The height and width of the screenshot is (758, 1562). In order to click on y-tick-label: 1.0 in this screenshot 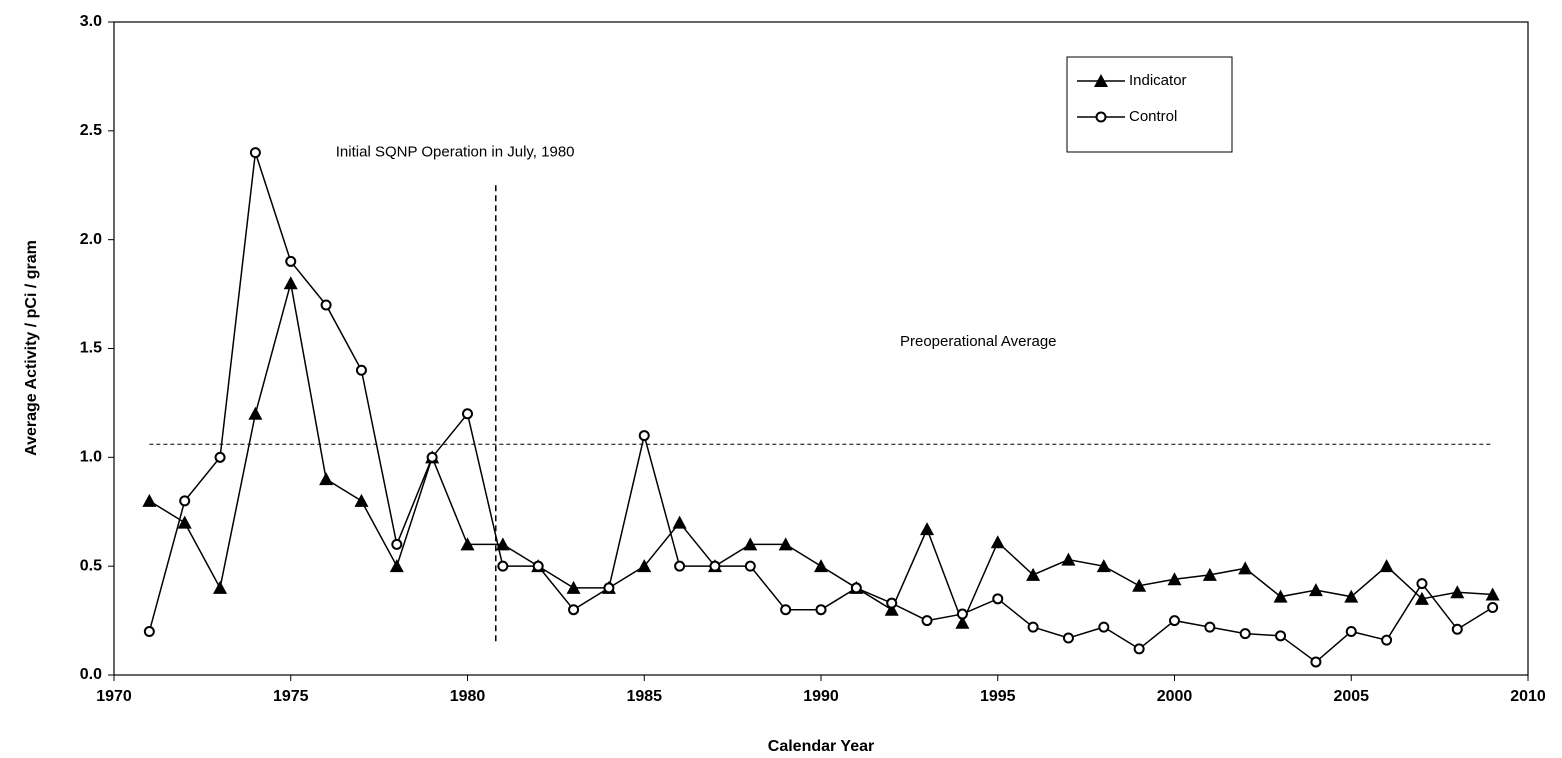, I will do `click(91, 457)`.